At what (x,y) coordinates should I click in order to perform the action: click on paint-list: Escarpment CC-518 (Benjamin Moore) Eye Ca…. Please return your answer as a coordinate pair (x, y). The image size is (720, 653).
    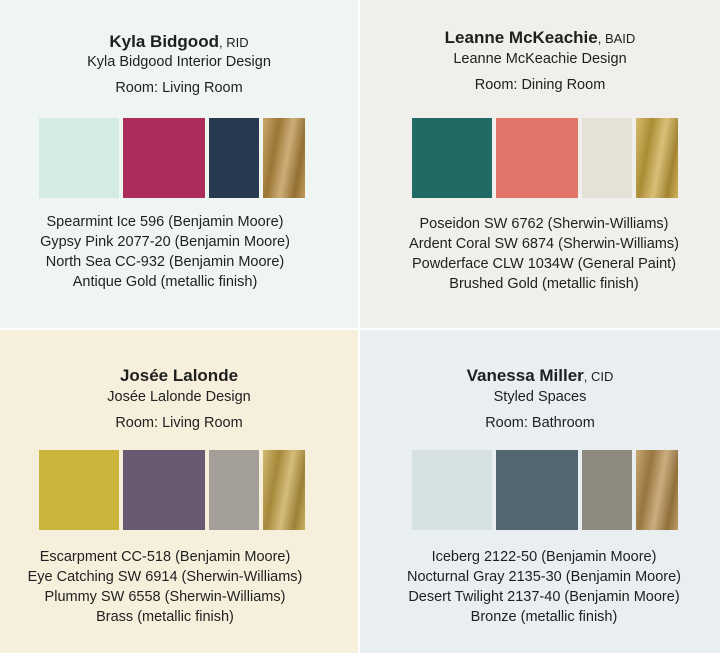
    Looking at the image, I should click on (172, 587).